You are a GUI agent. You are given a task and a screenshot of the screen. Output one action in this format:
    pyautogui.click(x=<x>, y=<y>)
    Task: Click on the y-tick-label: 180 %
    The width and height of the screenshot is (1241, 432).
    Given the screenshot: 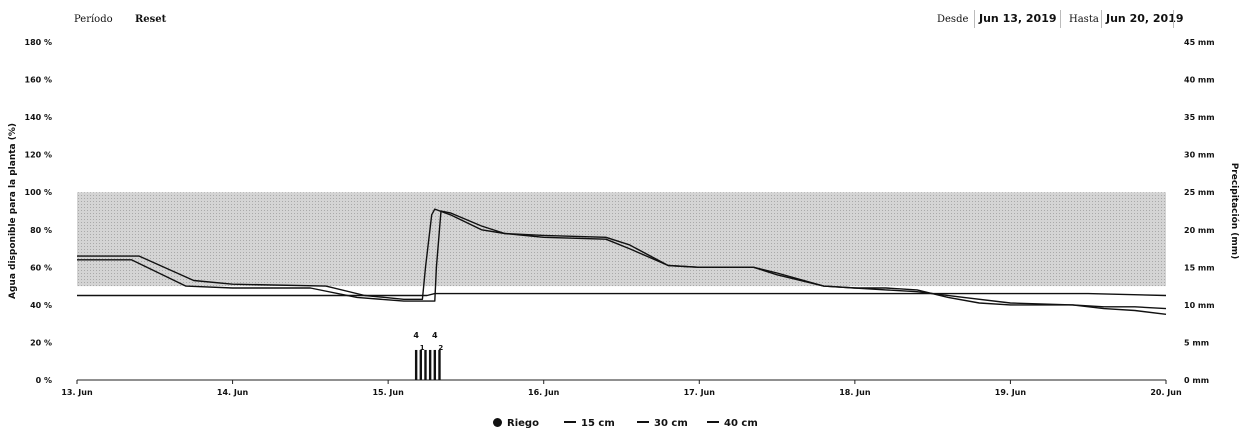 What is the action you would take?
    pyautogui.click(x=39, y=42)
    